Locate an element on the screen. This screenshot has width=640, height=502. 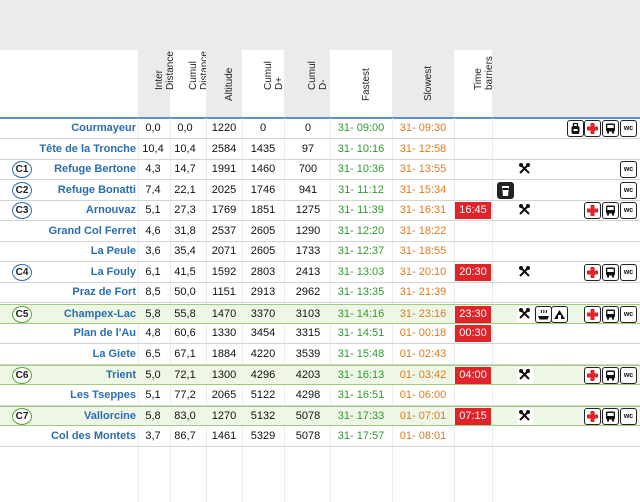
checkpoint-badge: C5 is located at coordinates (22, 314).